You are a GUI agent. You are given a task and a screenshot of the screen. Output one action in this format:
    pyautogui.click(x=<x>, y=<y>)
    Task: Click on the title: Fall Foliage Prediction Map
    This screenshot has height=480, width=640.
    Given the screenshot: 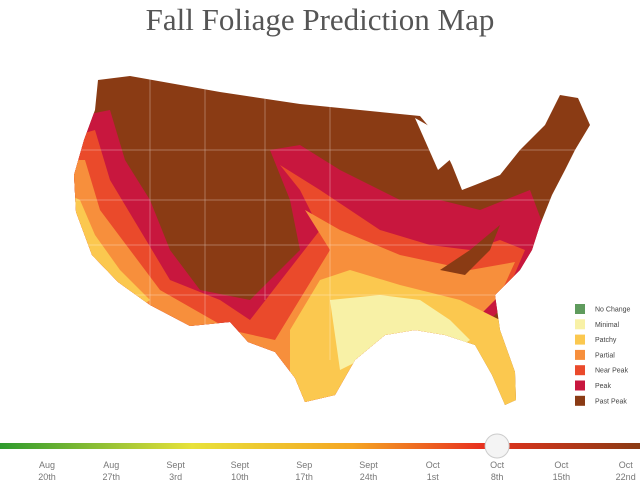 What is the action you would take?
    pyautogui.click(x=320, y=19)
    